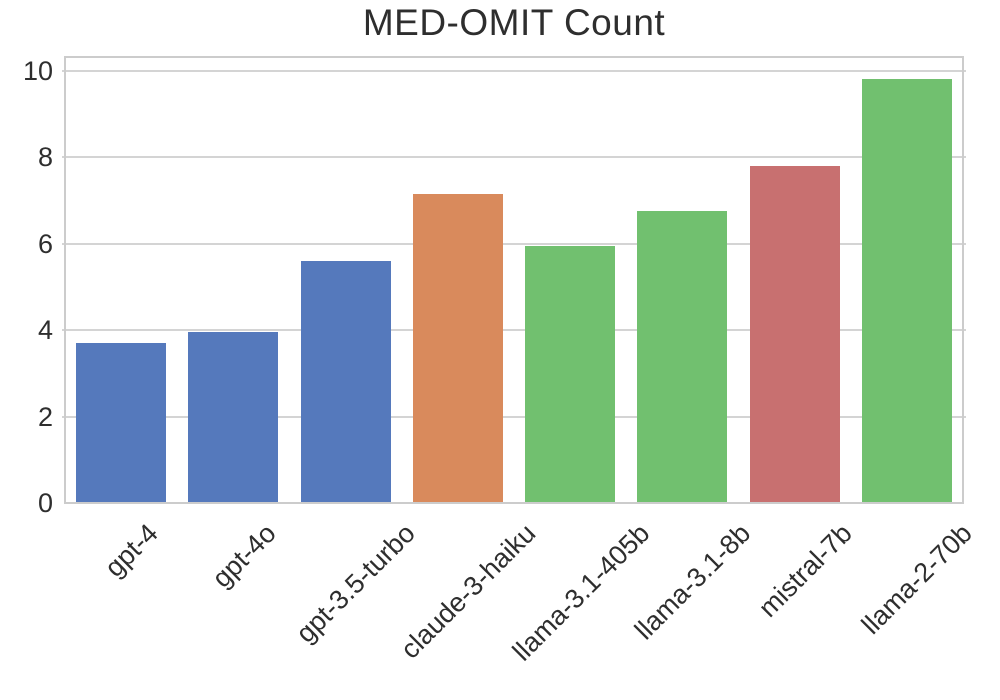  Describe the element at coordinates (356, 583) in the screenshot. I see `x-tick-label: gpt-3.5-turbo` at that location.